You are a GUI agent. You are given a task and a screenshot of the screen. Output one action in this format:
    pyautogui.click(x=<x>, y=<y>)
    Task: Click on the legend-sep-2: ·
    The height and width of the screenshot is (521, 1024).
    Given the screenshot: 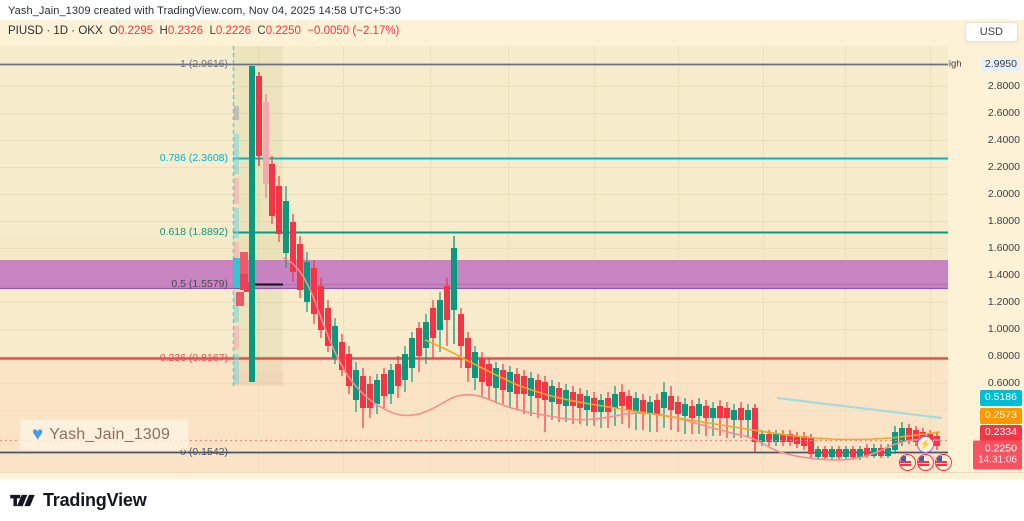 What is the action you would take?
    pyautogui.click(x=73, y=31)
    